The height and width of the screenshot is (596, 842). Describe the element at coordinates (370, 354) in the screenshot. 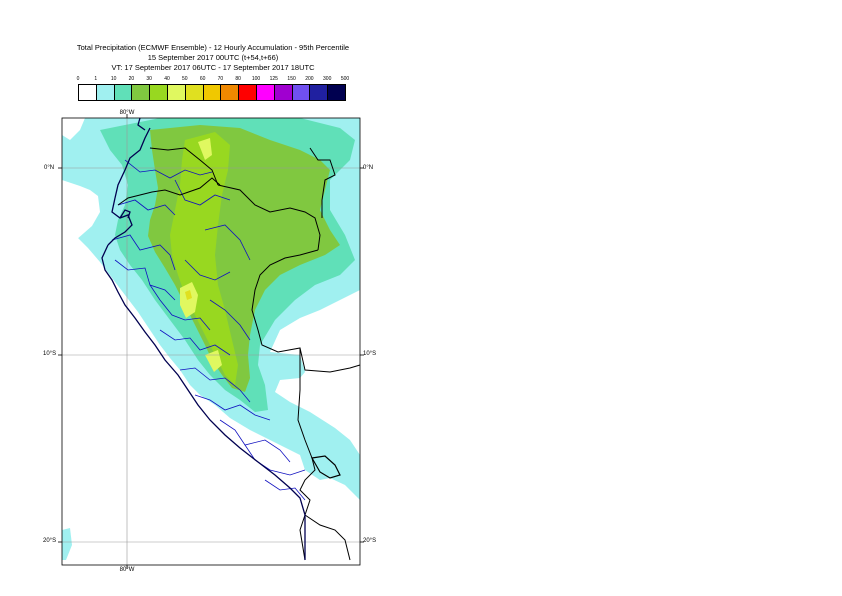

I see `lat-label-10-right: 10°S` at that location.